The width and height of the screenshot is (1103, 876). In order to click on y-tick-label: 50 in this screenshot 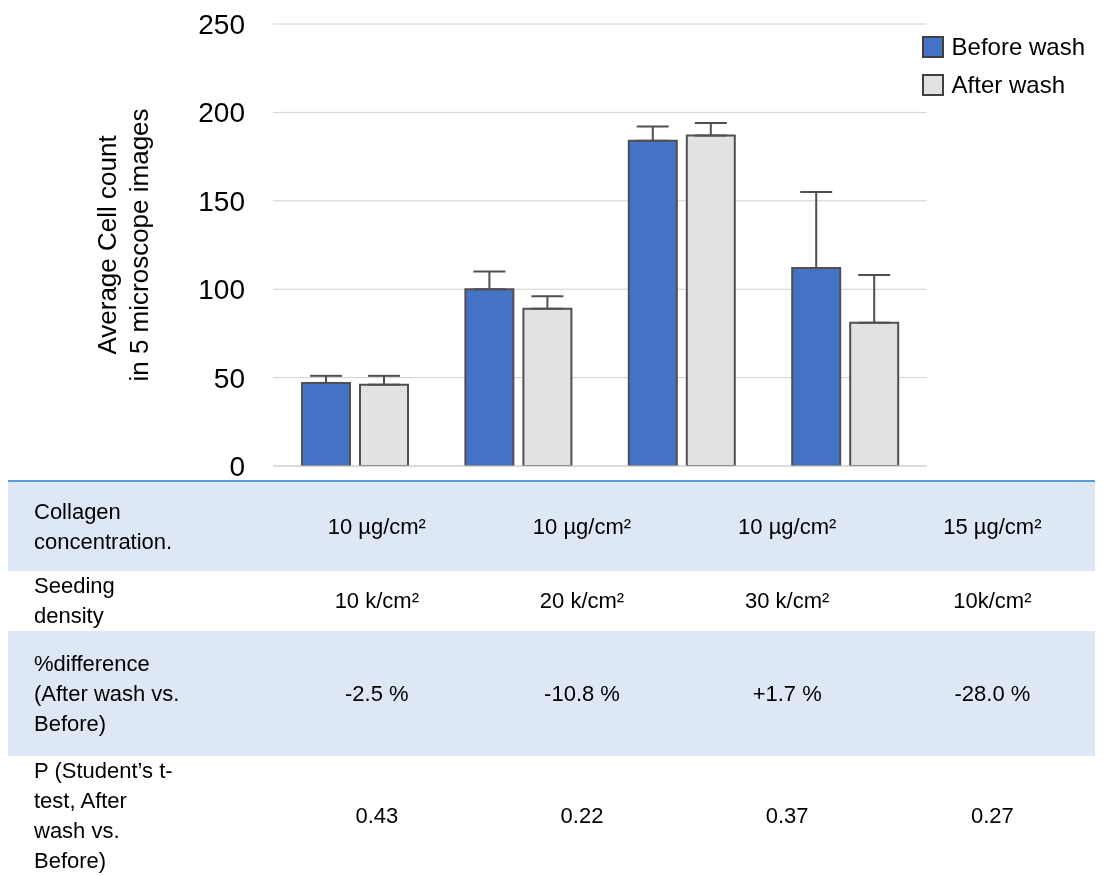, I will do `click(229, 378)`.